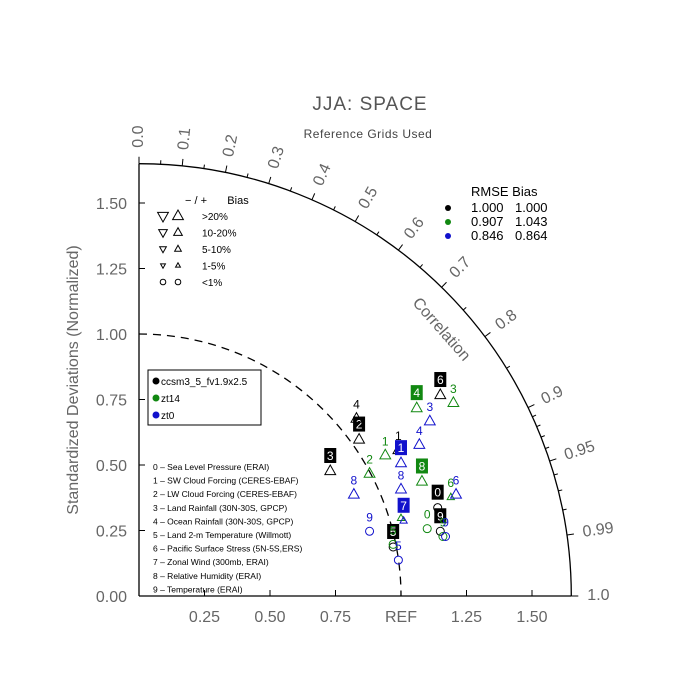 The height and width of the screenshot is (700, 700). What do you see at coordinates (225, 494) in the screenshot?
I see `variable-list-item: 2 – LW Cloud Forcing (CERES-EBAF)` at bounding box center [225, 494].